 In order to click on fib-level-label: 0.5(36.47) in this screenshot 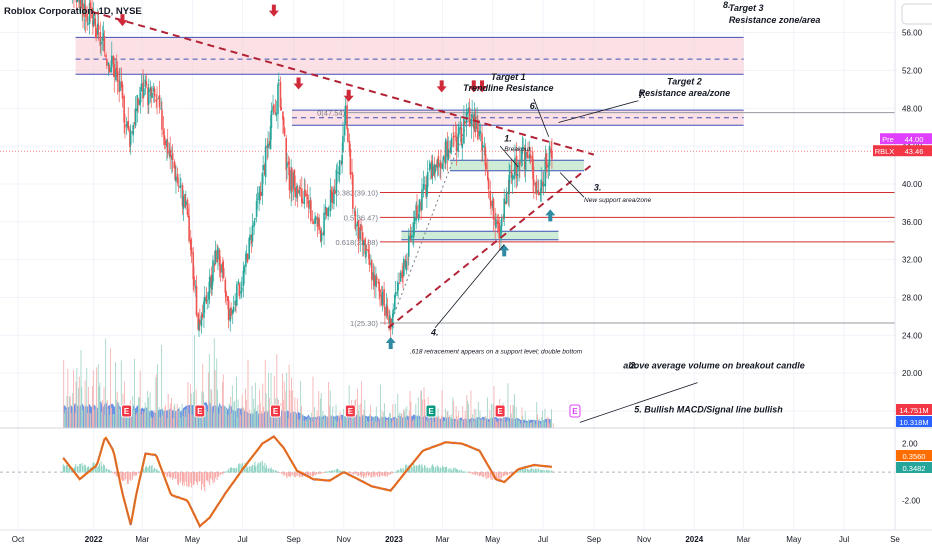, I will do `click(361, 217)`.